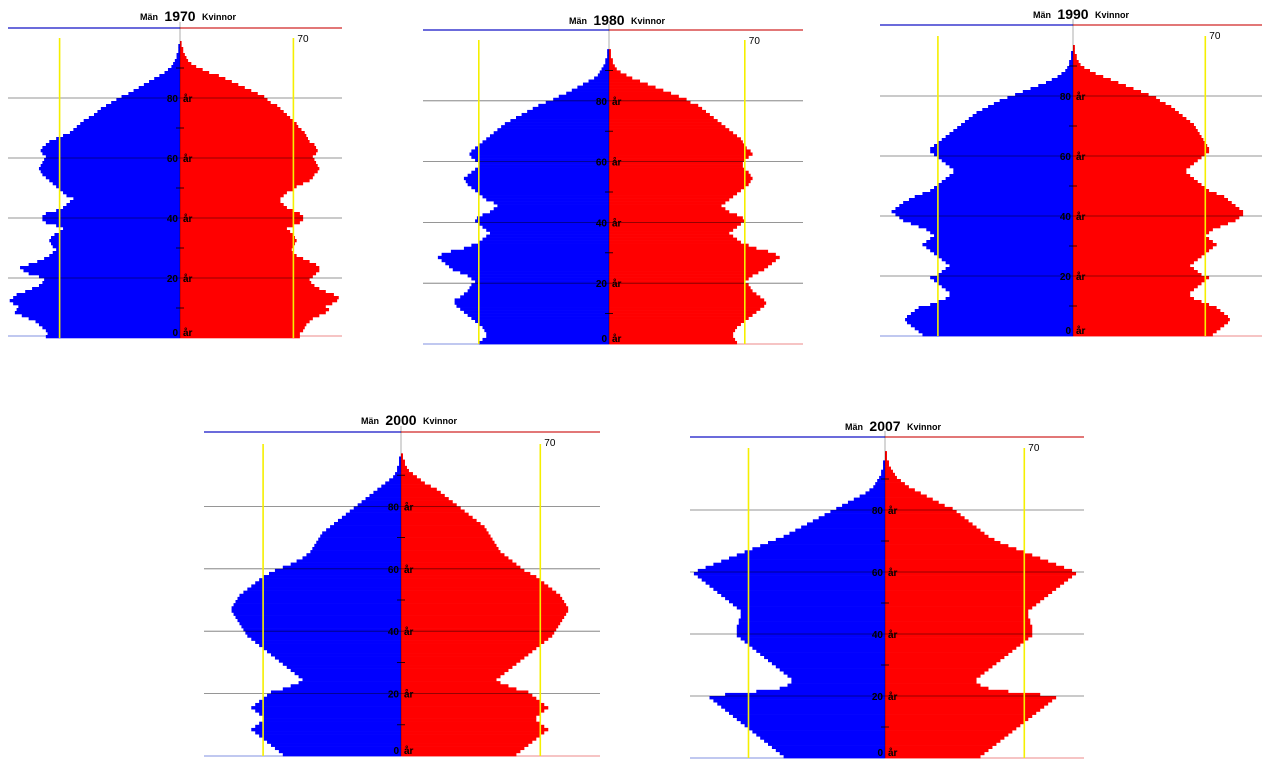 Image resolution: width=1262 pixels, height=762 pixels. I want to click on year-title: 1980, so click(608, 20).